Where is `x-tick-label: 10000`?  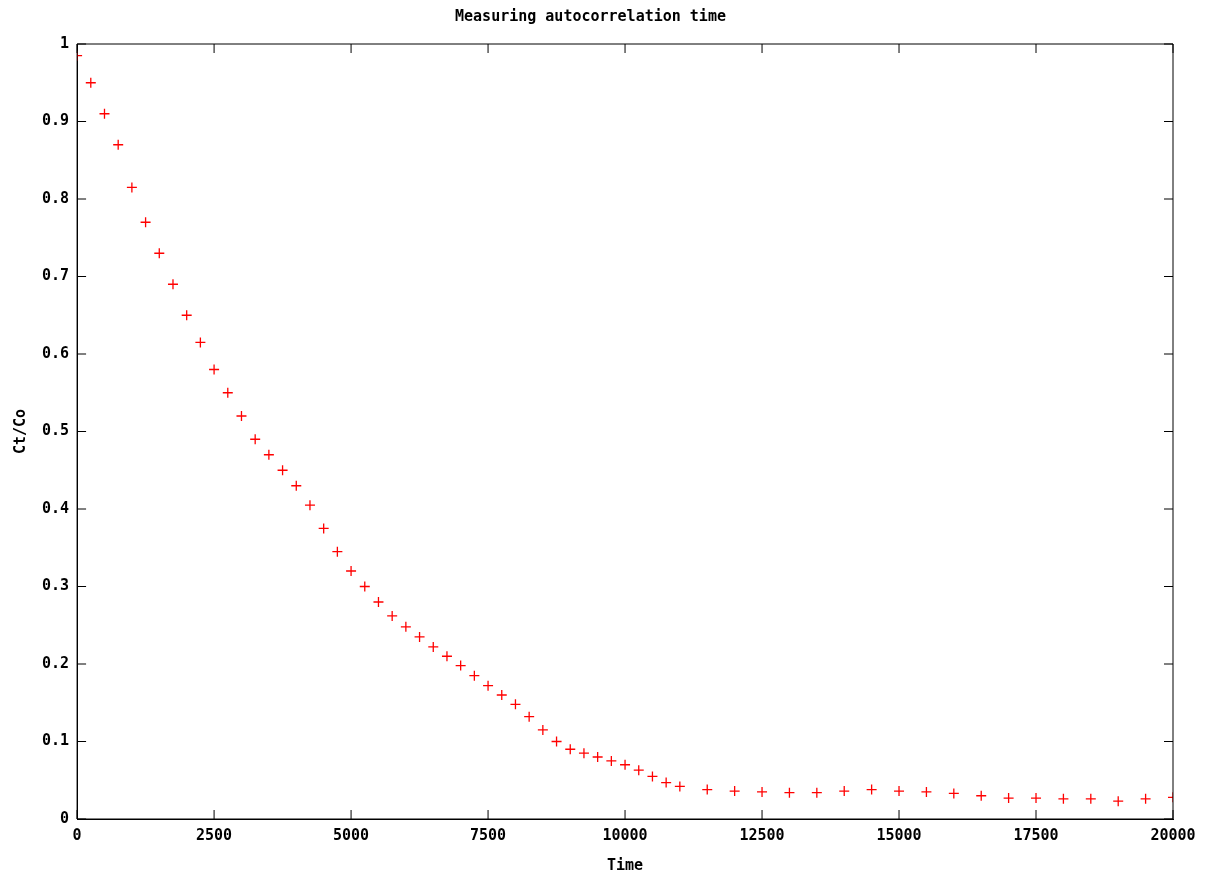
x-tick-label: 10000 is located at coordinates (625, 834).